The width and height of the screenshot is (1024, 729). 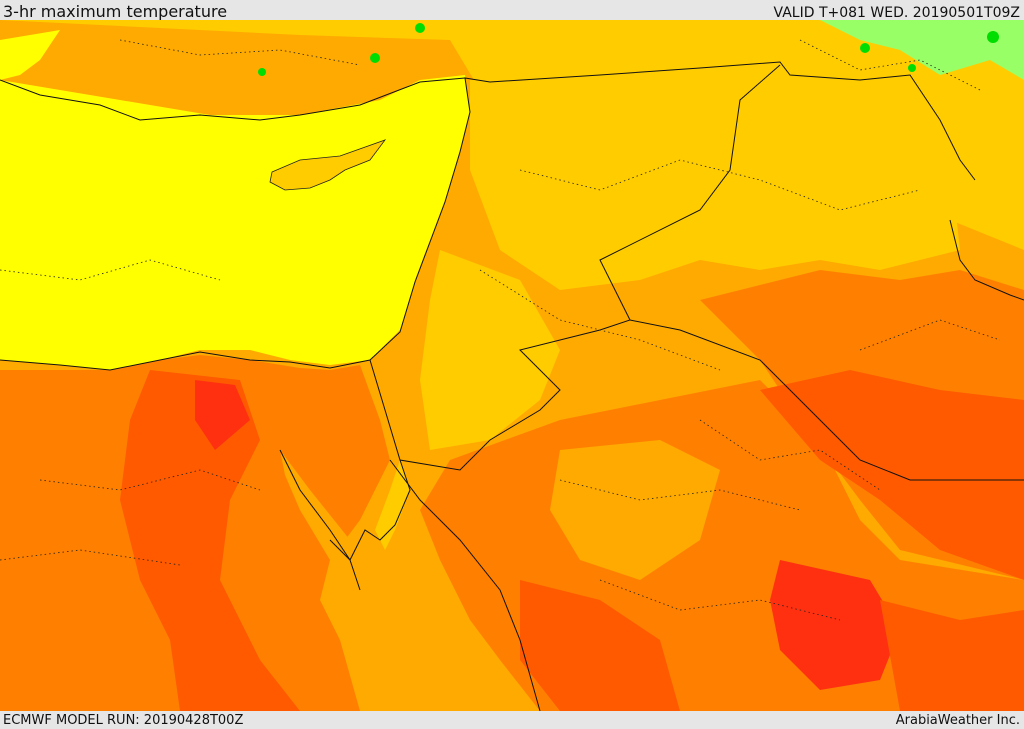 I want to click on map-title: 3-hr maximum temperature, so click(x=115, y=11).